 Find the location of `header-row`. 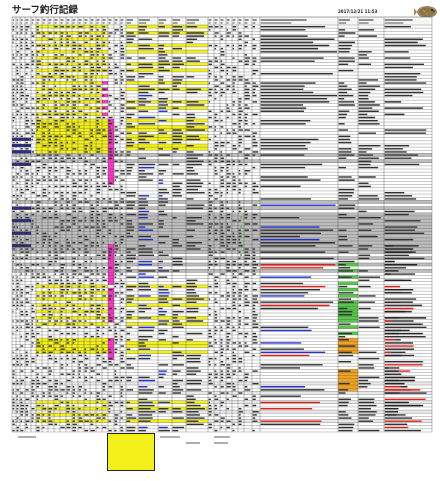

header-row is located at coordinates (222, 21).